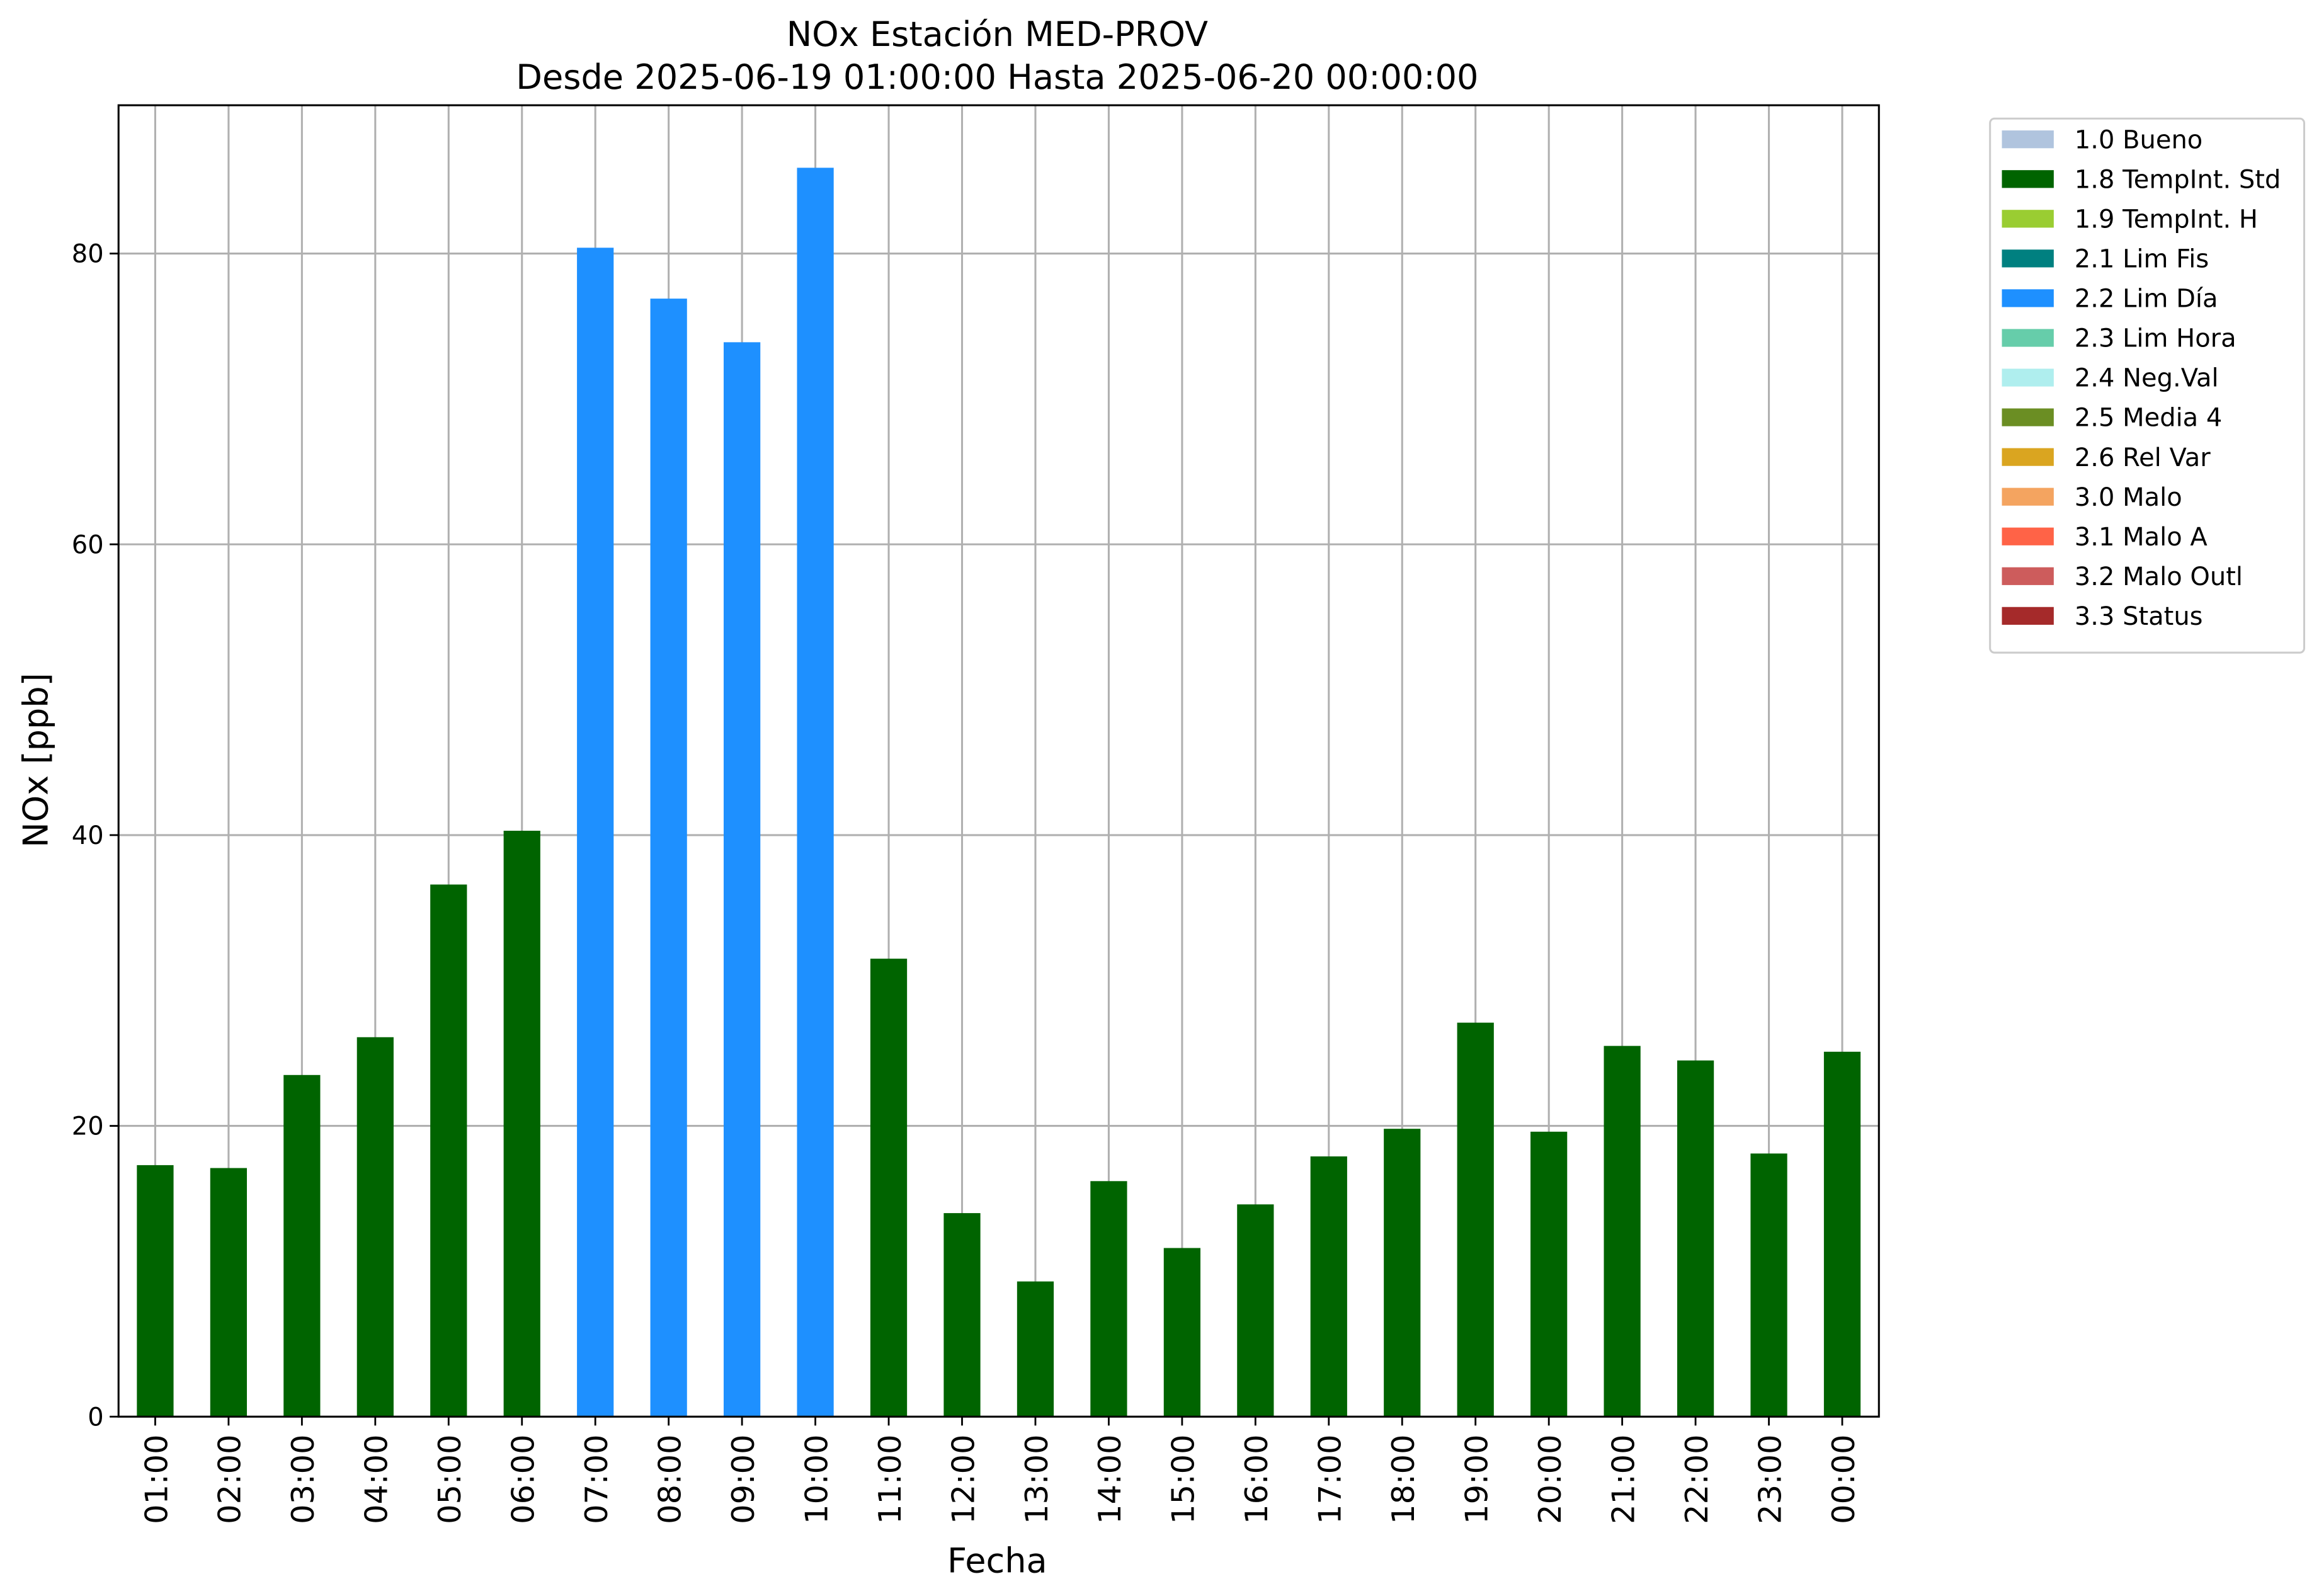  I want to click on x-tick-label: 20:00, so click(1550, 1479).